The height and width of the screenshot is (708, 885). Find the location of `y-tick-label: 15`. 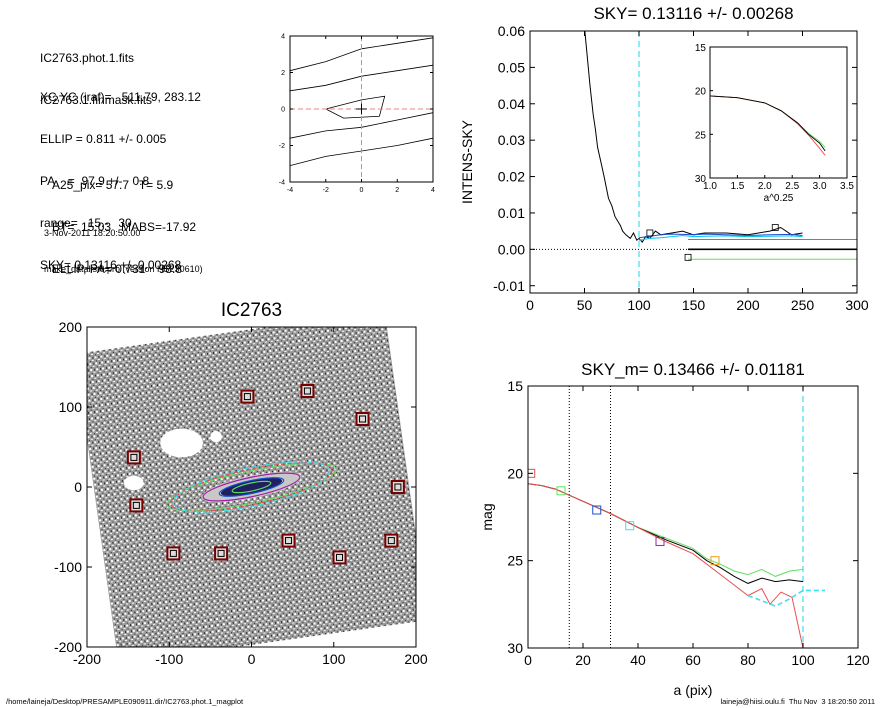

y-tick-label: 15 is located at coordinates (515, 386).